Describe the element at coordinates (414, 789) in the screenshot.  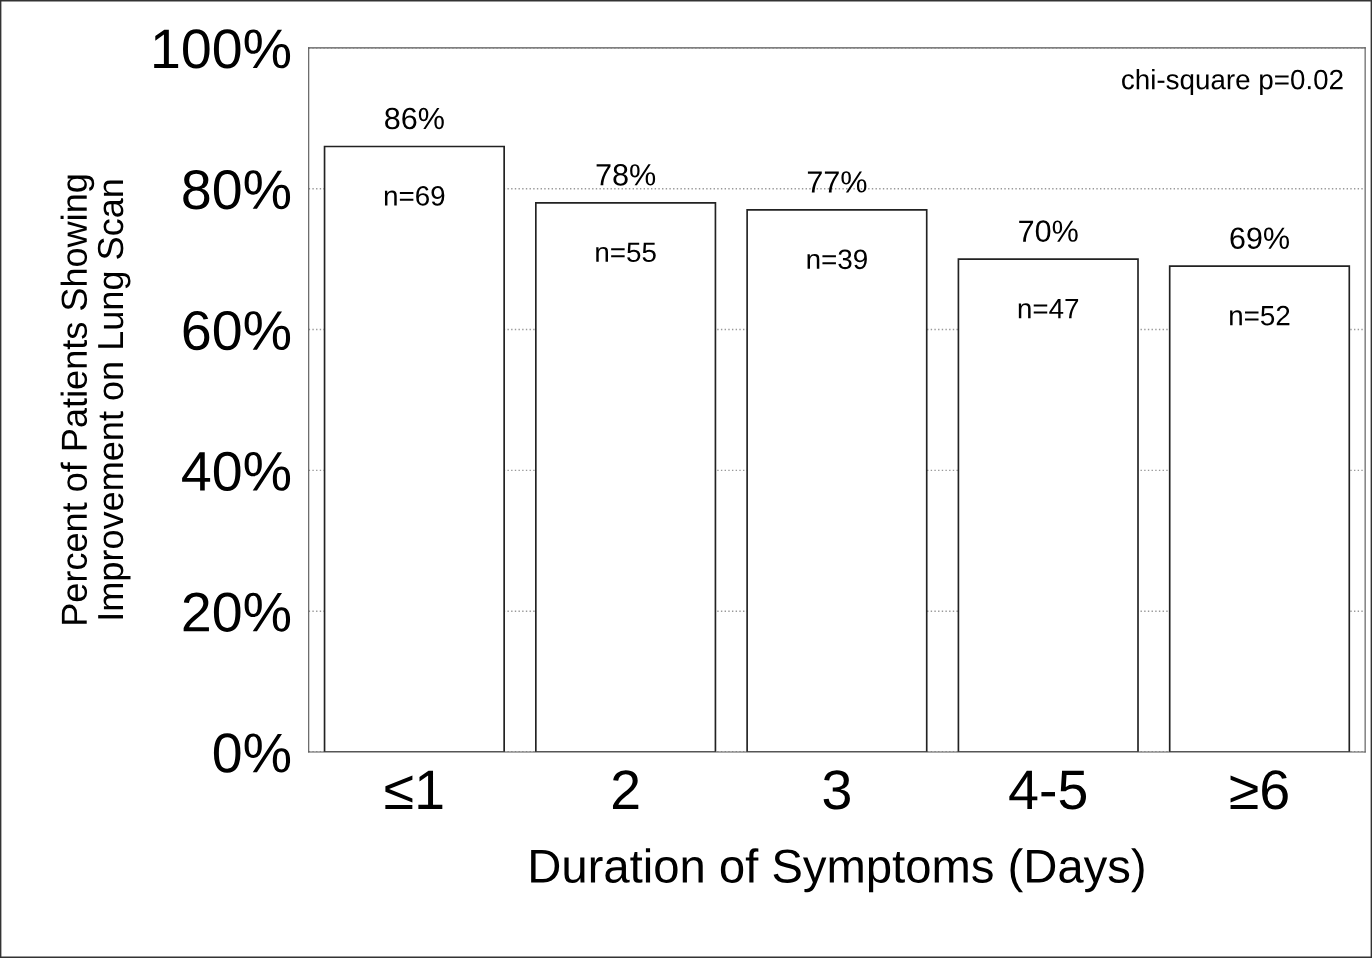
I see `x-tick-label: ≤1` at that location.